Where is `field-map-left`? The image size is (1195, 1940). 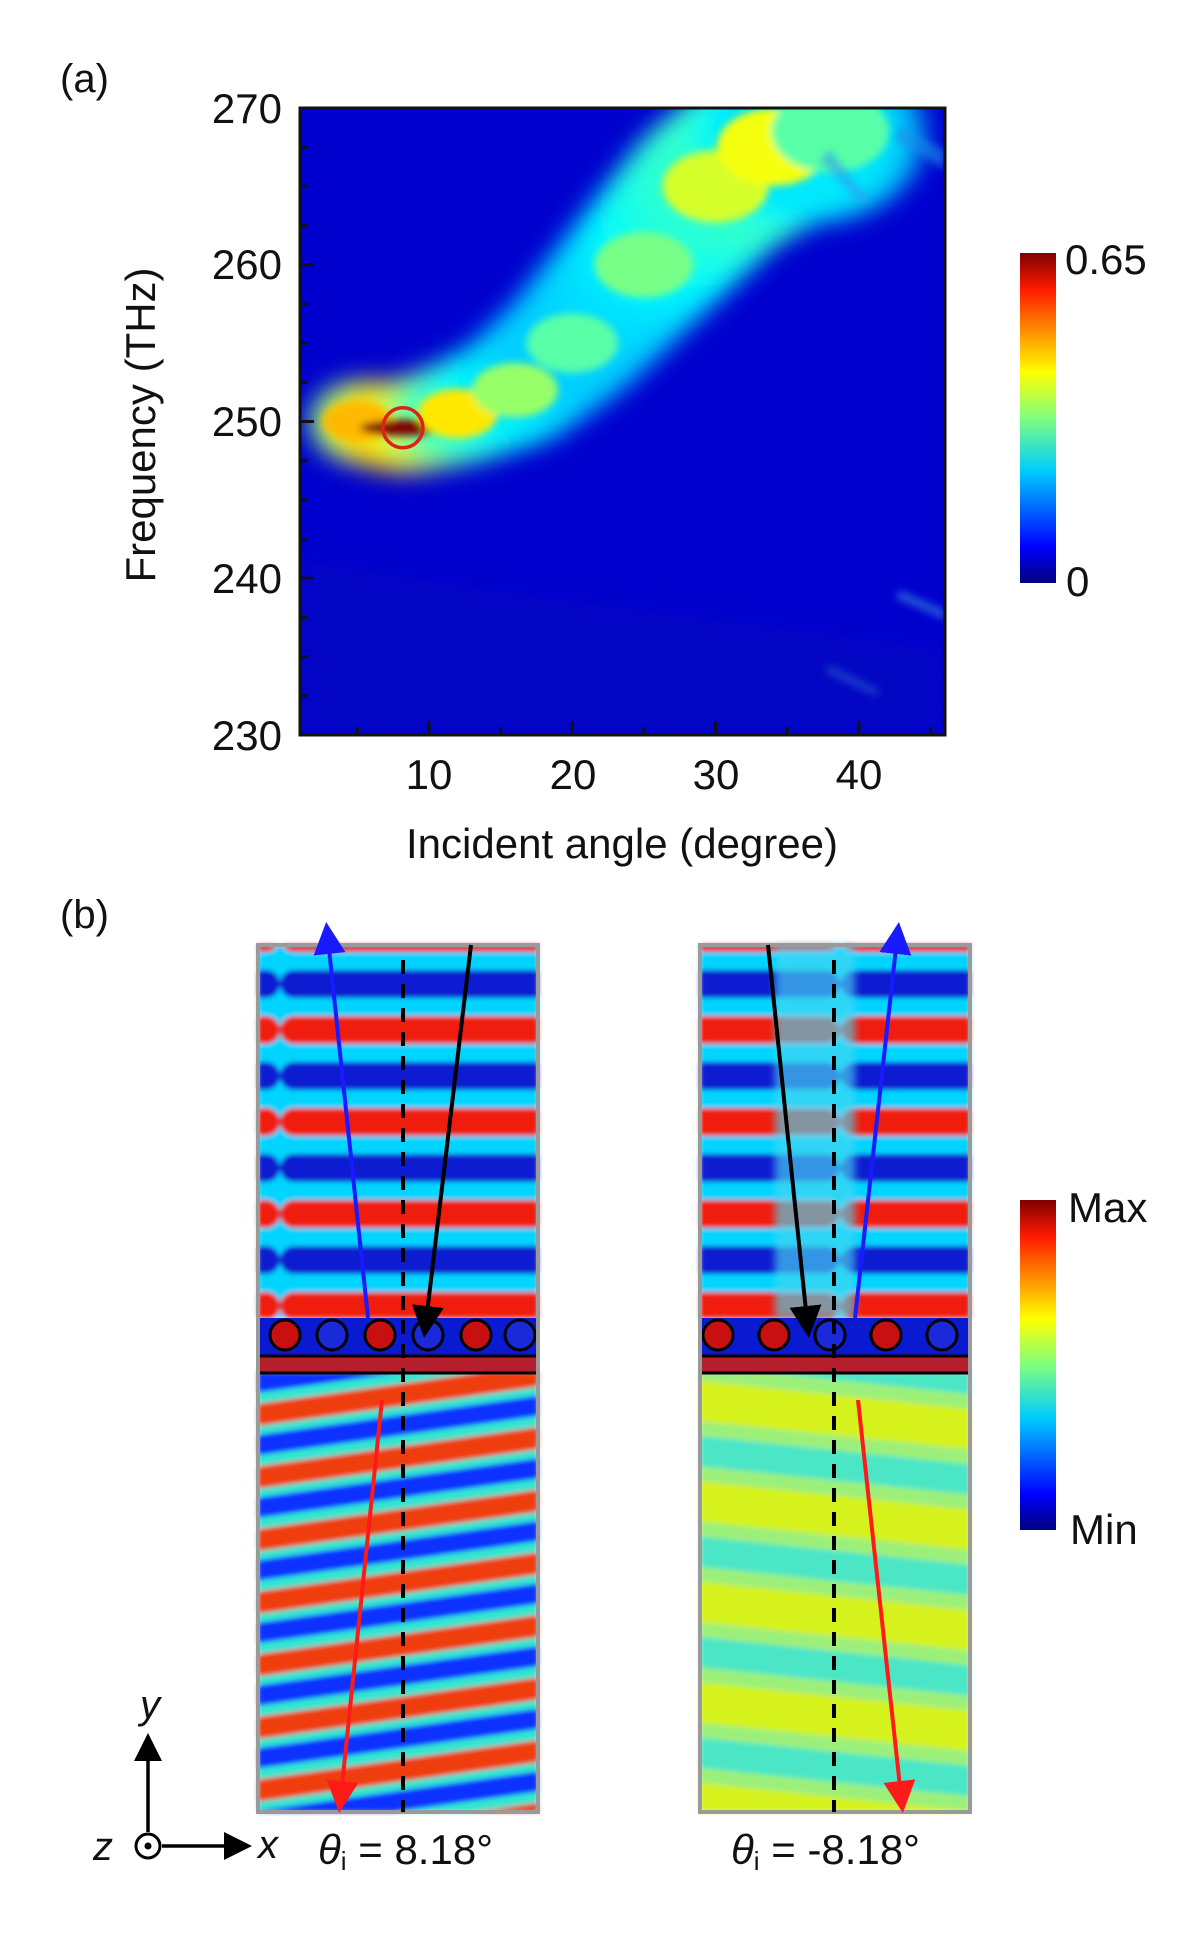
field-map-left is located at coordinates (398, 1368).